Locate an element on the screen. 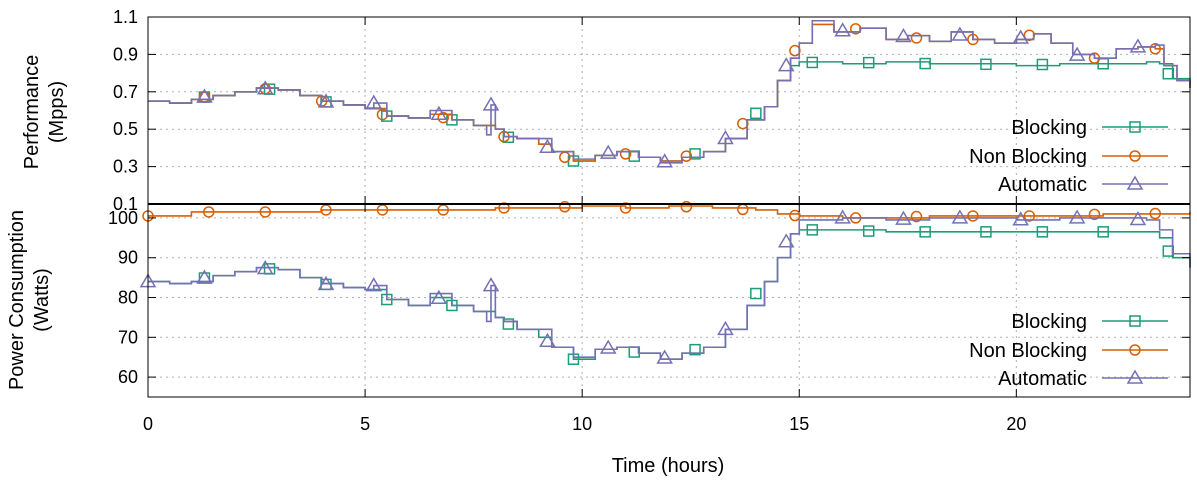  y-tick-label: 80 is located at coordinates (128, 298).